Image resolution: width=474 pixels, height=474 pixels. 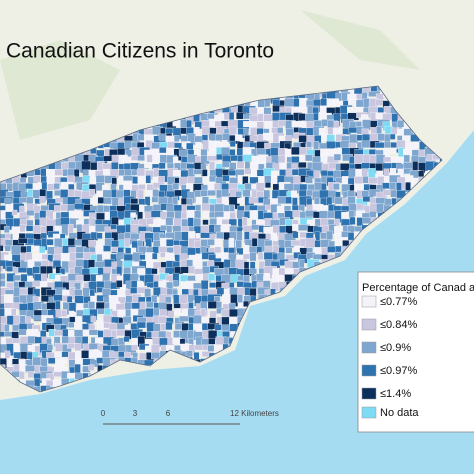 What do you see at coordinates (395, 394) in the screenshot?
I see `legend-label: ≤1.4%` at bounding box center [395, 394].